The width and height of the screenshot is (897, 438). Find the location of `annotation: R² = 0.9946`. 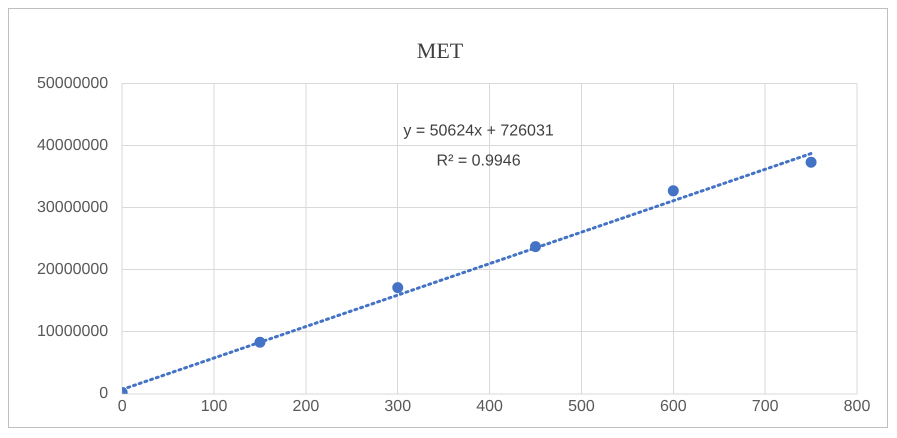

annotation: R² = 0.9946 is located at coordinates (478, 161).